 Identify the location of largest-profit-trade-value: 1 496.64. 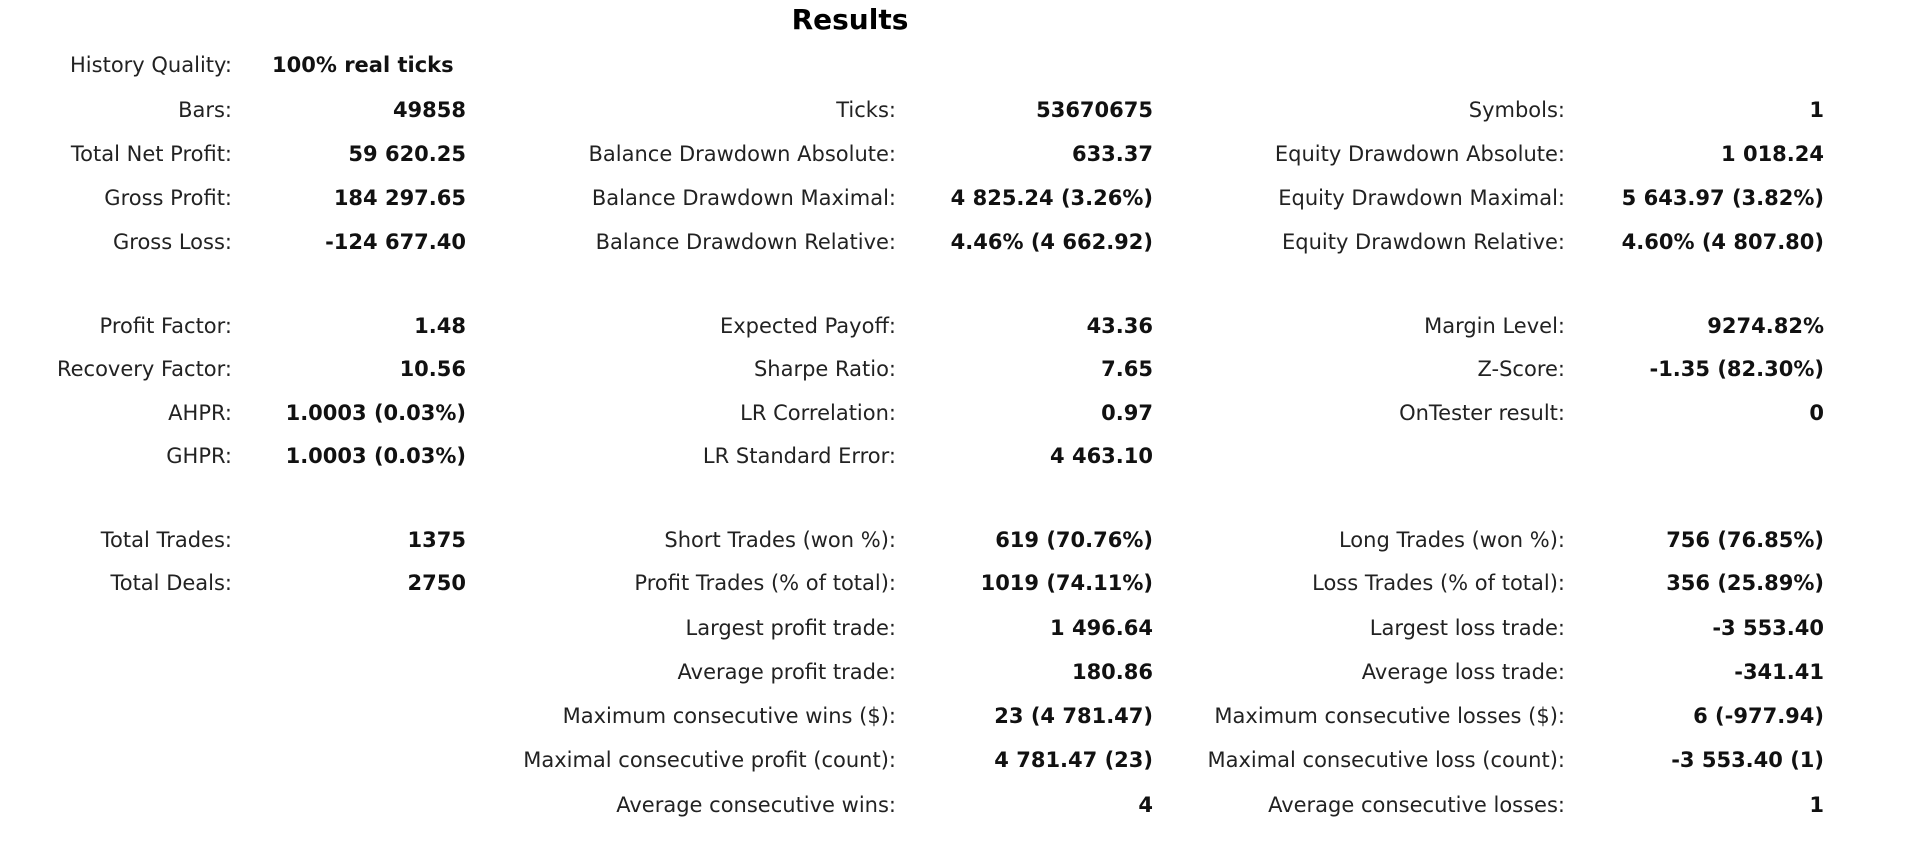
(1101, 628).